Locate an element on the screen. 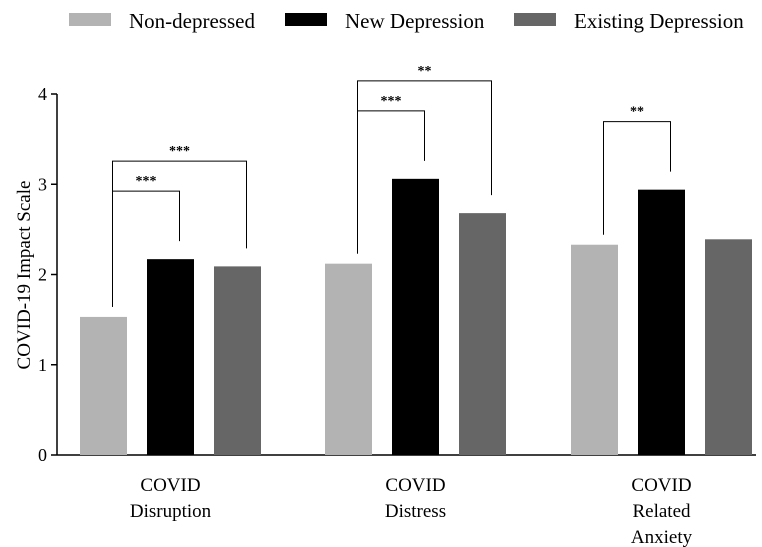 Image resolution: width=762 pixels, height=547 pixels. y-tick-label: 1 is located at coordinates (42, 365).